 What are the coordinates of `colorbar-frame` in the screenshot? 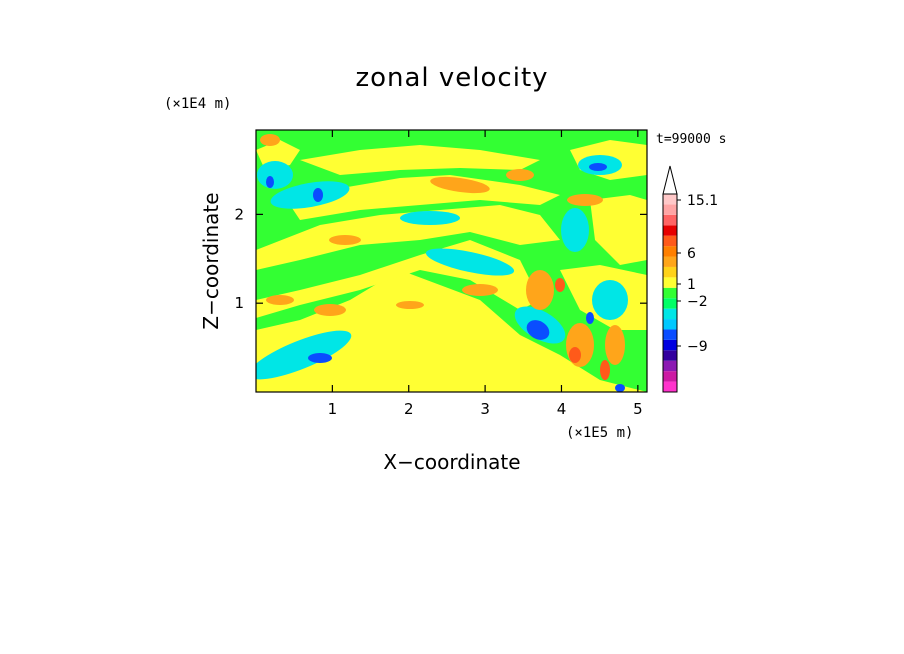 It's located at (670, 293).